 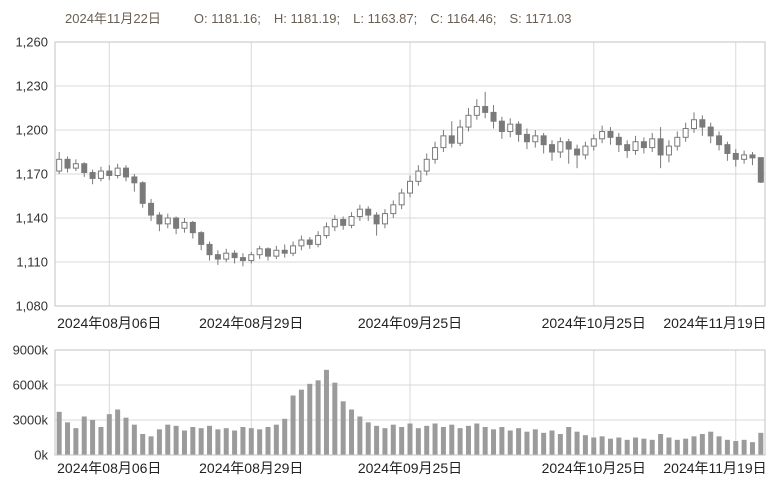 I want to click on x-axis-date-label: 2024年08月29日, so click(x=251, y=468).